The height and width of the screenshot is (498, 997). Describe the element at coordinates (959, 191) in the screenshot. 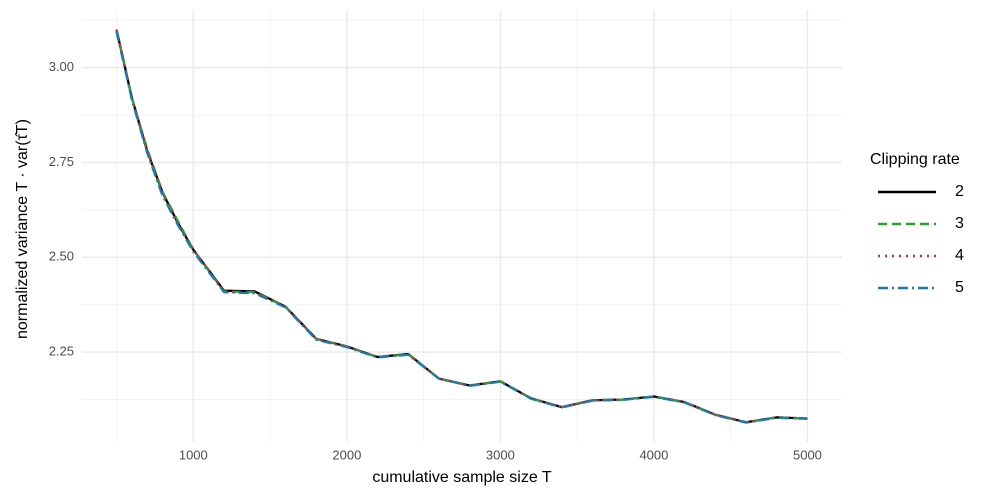

I see `legend-label: 2` at that location.